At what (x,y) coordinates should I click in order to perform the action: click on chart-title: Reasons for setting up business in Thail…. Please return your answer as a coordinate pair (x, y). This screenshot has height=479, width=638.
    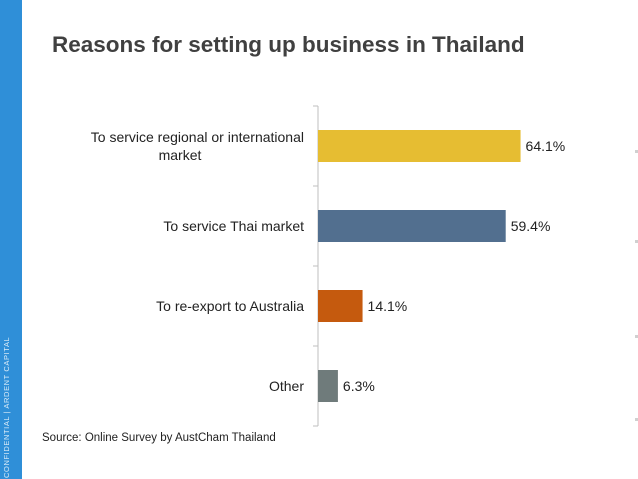
    Looking at the image, I should click on (288, 44).